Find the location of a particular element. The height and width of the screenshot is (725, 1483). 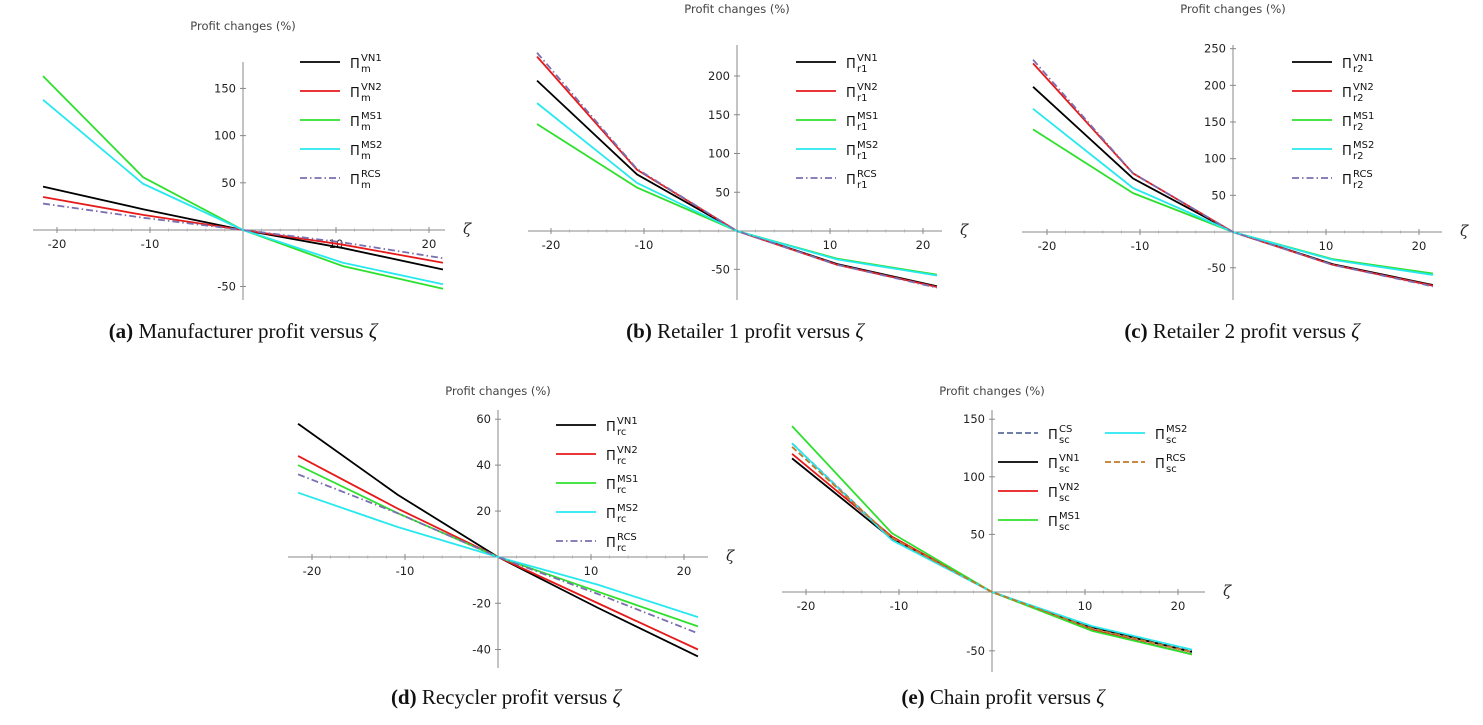

y-tick-label: 250 is located at coordinates (1215, 49).